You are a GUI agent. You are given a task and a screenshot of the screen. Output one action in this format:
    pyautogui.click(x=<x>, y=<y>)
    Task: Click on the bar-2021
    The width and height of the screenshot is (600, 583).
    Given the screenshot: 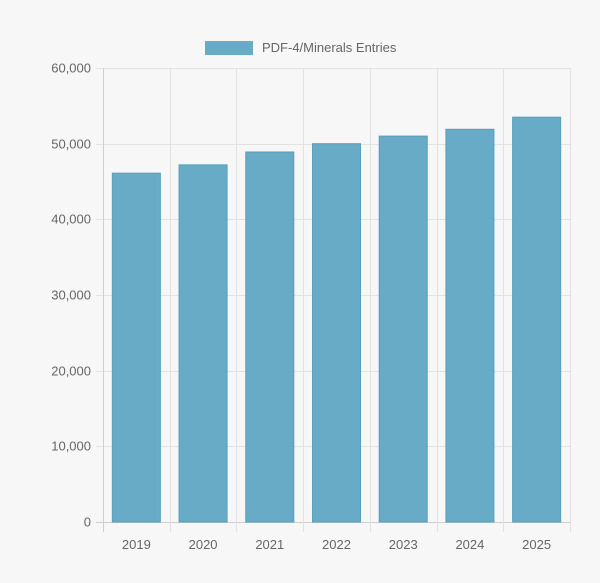 What is the action you would take?
    pyautogui.click(x=270, y=337)
    